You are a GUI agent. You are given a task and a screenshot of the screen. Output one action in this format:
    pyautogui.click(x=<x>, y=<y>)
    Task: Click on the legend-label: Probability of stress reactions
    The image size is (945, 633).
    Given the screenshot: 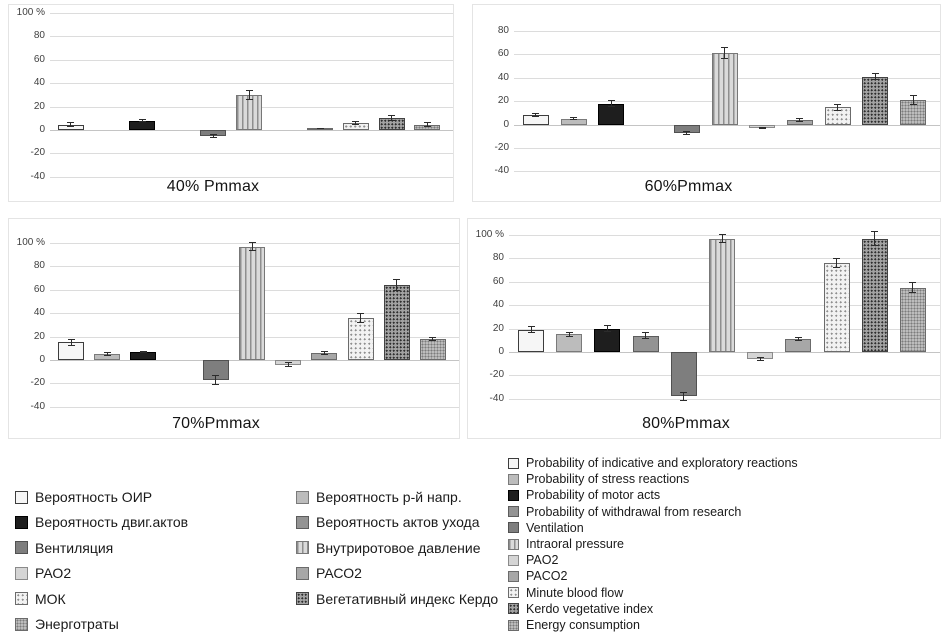 What is the action you would take?
    pyautogui.click(x=608, y=479)
    